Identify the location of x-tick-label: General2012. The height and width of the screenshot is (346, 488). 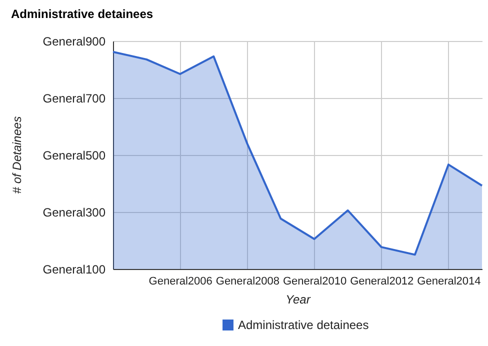
(382, 282).